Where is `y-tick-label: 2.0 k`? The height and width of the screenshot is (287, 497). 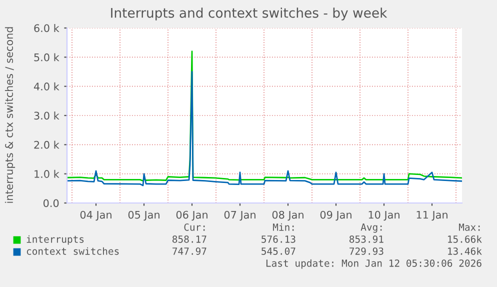 y-tick-label: 2.0 k is located at coordinates (47, 144).